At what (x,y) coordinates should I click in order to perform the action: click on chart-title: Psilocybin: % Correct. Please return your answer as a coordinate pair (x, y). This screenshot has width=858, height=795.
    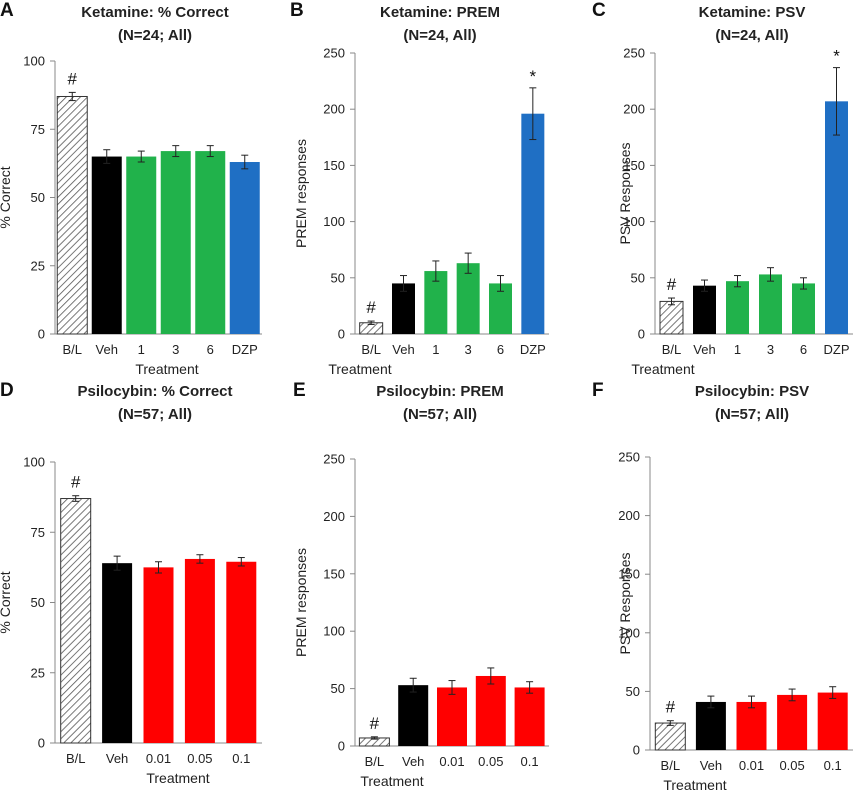
    Looking at the image, I should click on (154, 391).